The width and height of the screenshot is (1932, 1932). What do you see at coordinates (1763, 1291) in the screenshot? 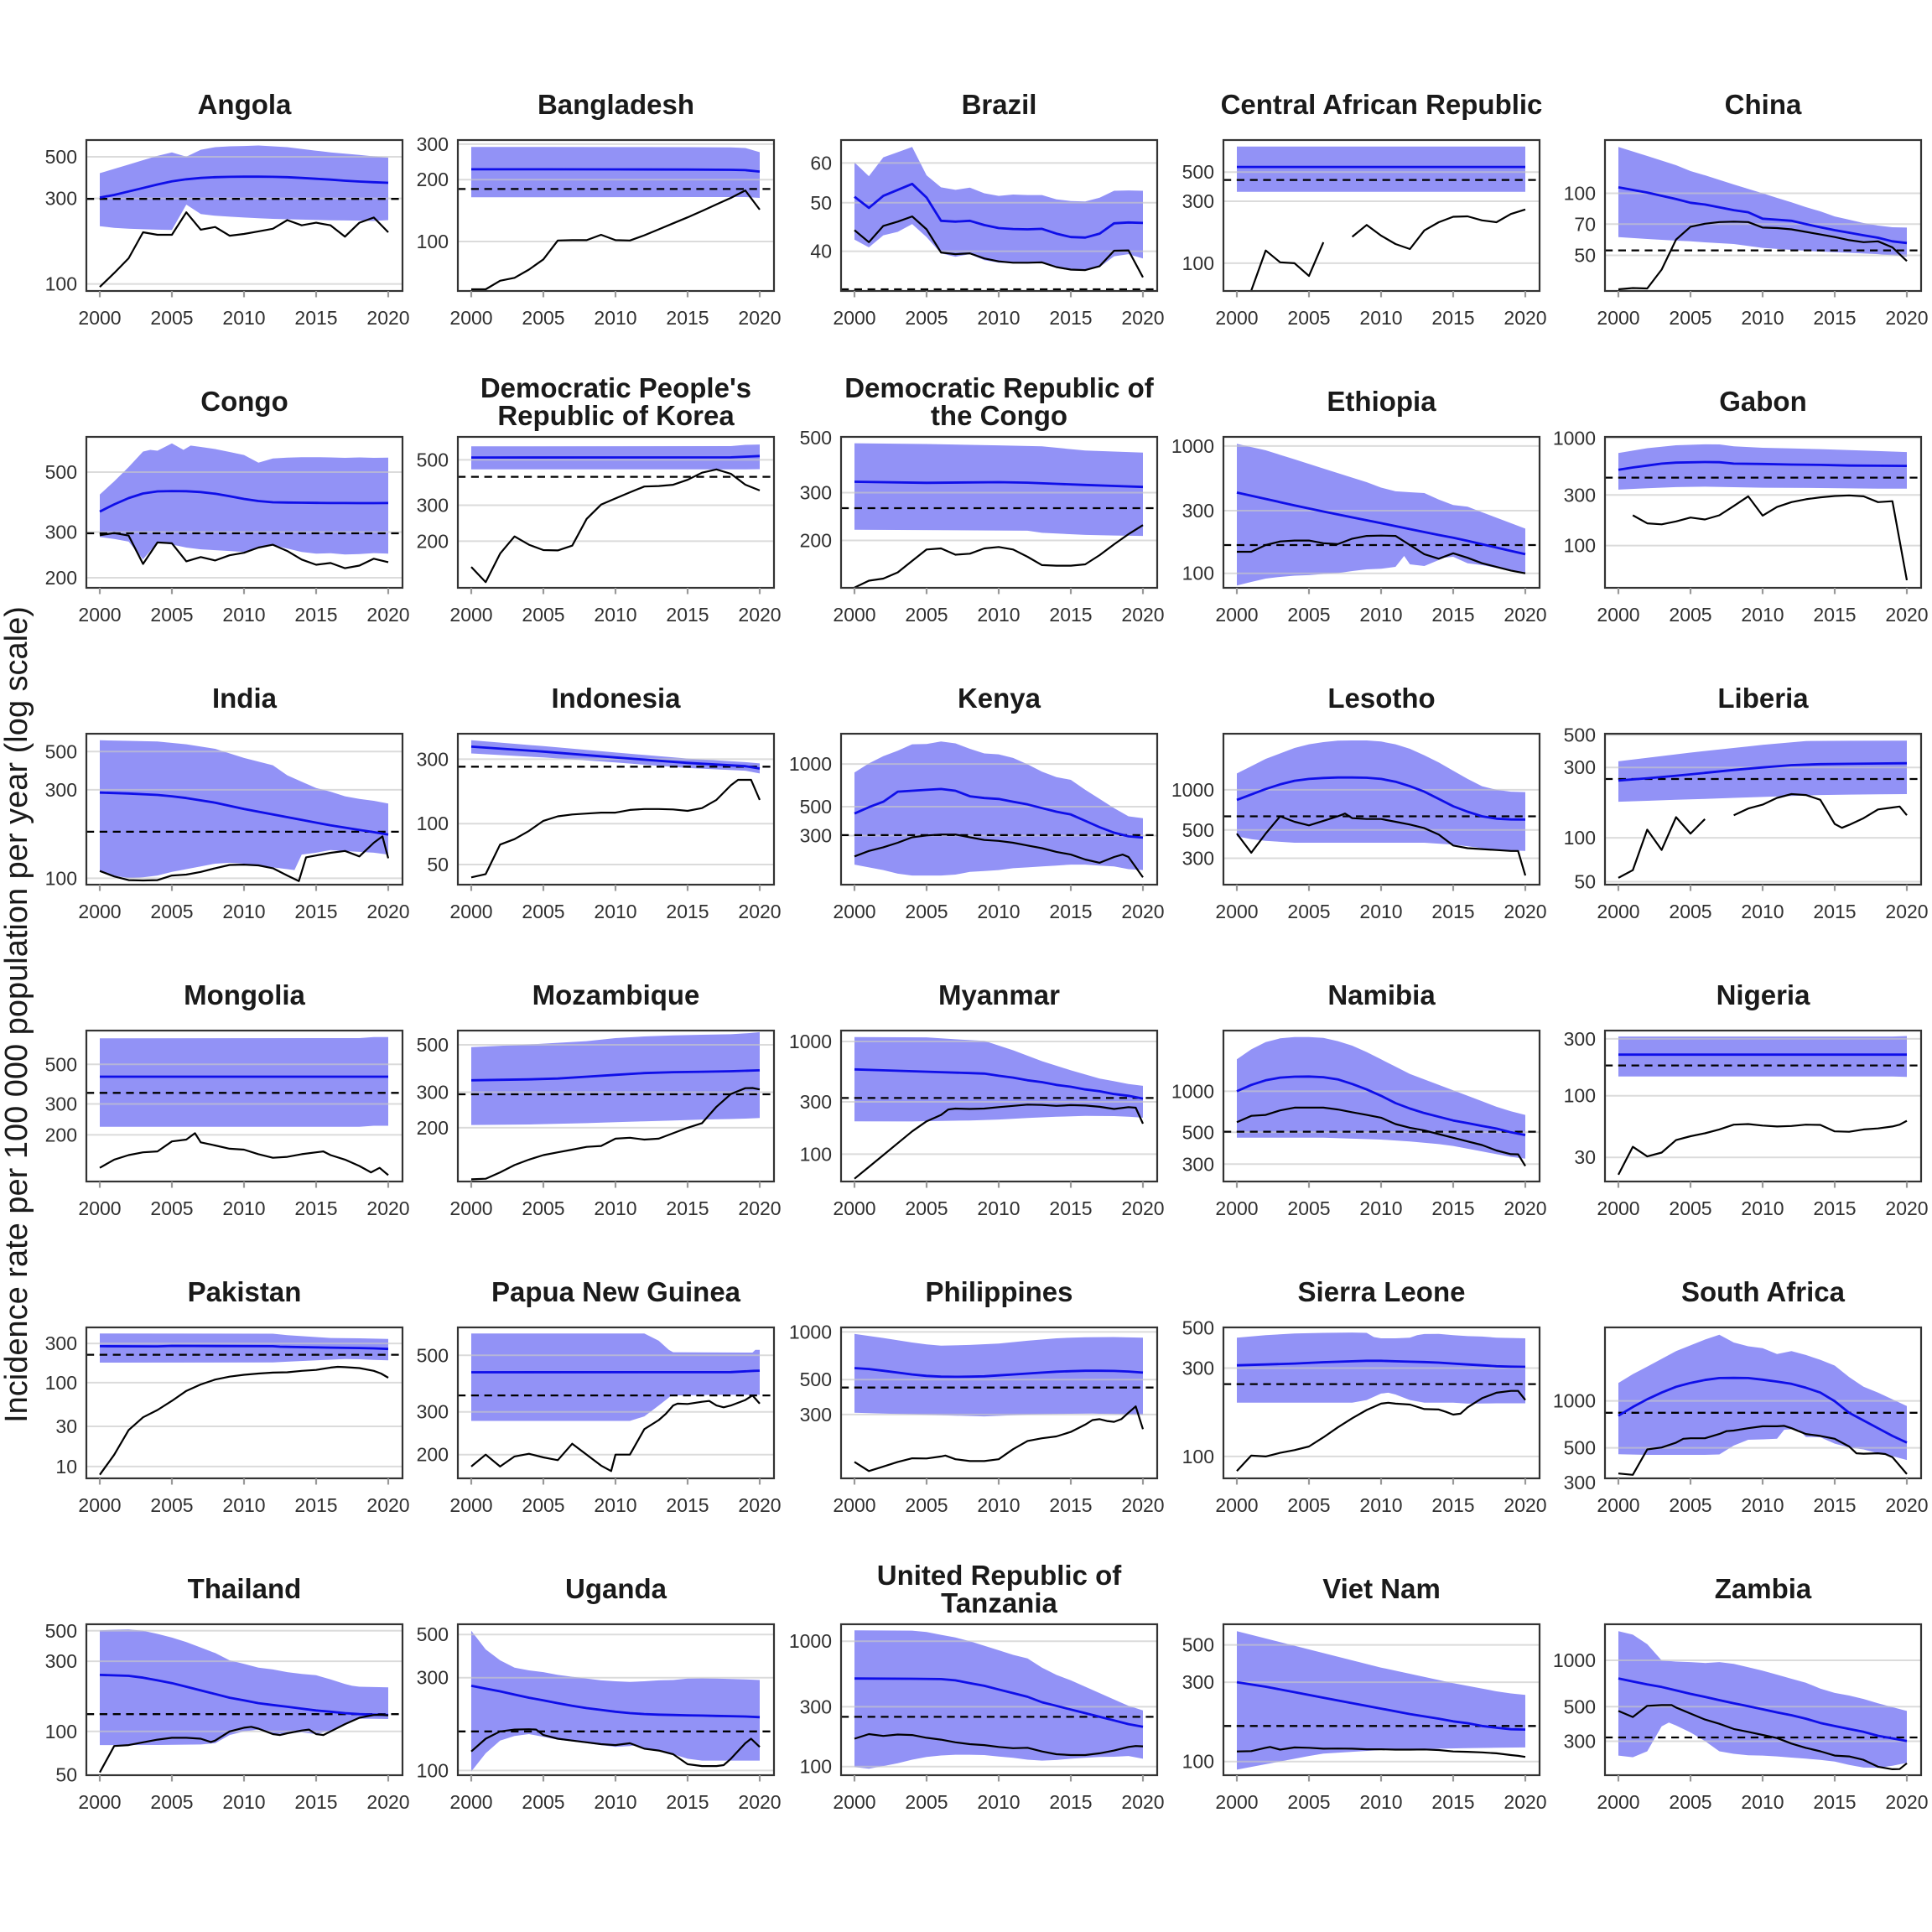
I see `svg-text: South Africa` at bounding box center [1763, 1291].